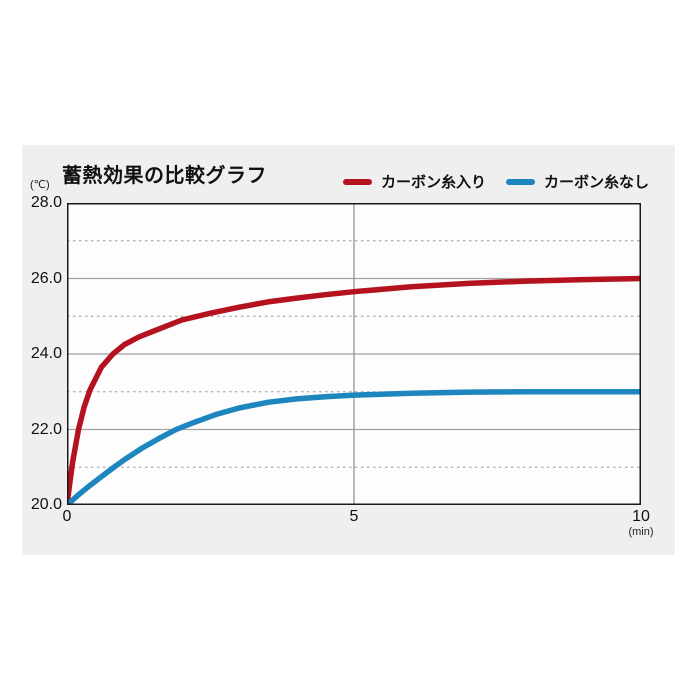 This screenshot has height=700, width=700. What do you see at coordinates (40, 185) in the screenshot?
I see `y-axis-unit-label: (℃)` at bounding box center [40, 185].